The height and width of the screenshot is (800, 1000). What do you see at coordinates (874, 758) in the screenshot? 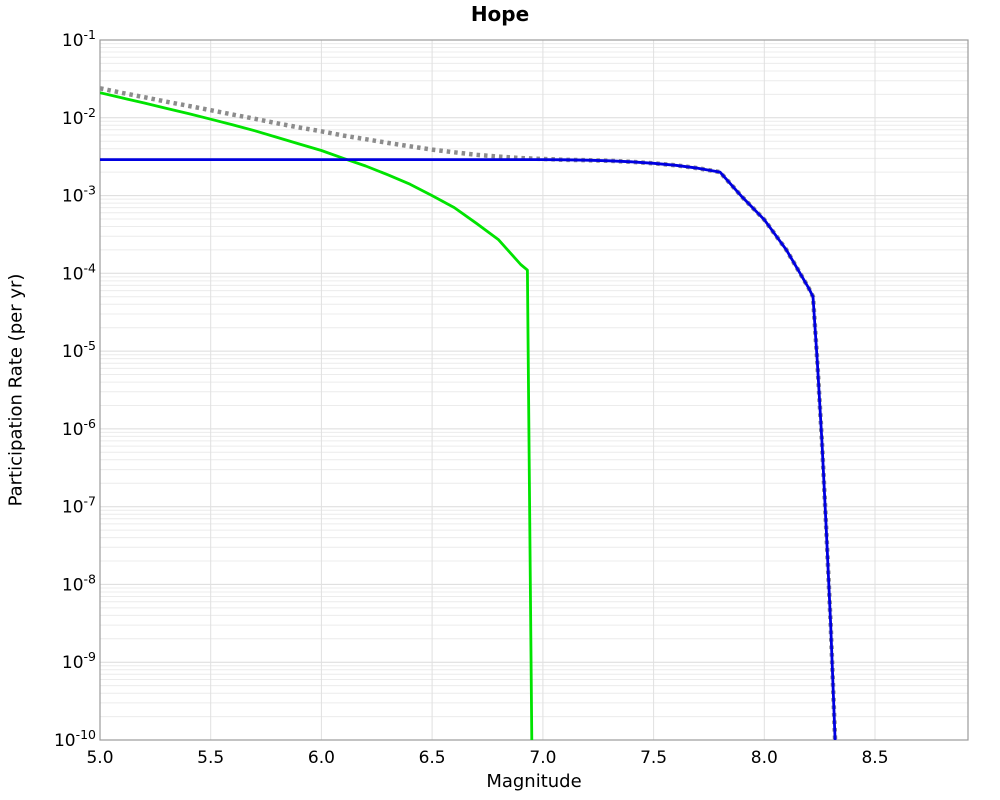
I see `x-tick-label: 8.5` at bounding box center [874, 758].